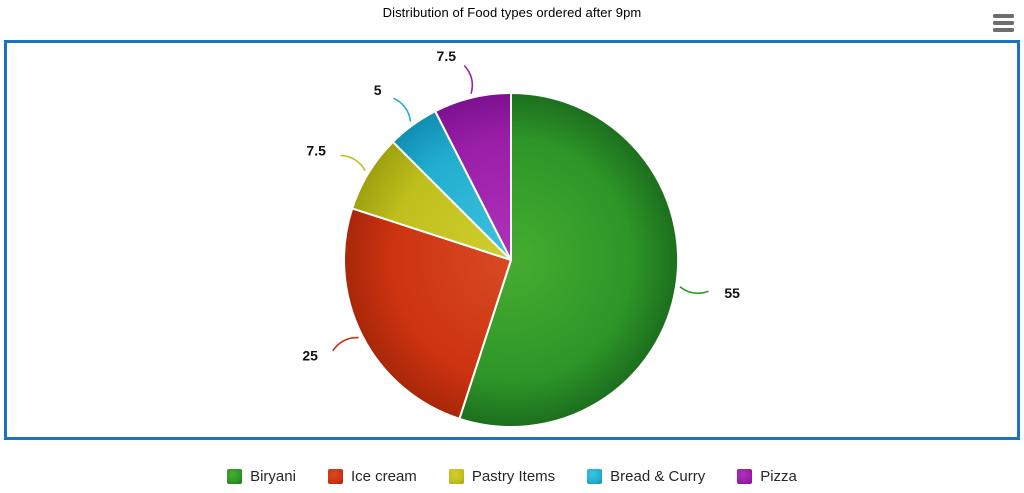 This screenshot has height=493, width=1024. What do you see at coordinates (383, 476) in the screenshot?
I see `legend-item-label: Ice cream` at bounding box center [383, 476].